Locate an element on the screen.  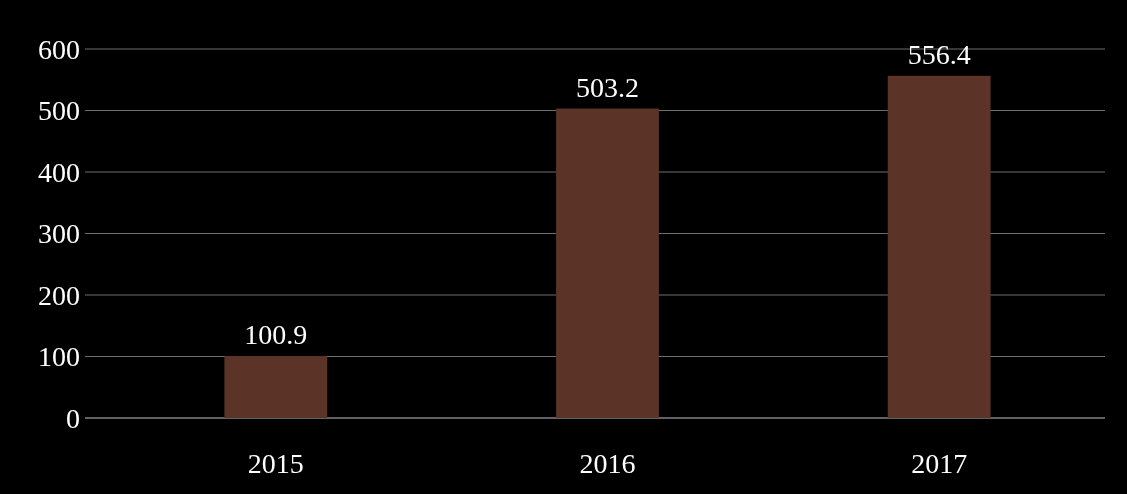
y-tick-label: 0 is located at coordinates (73, 418).